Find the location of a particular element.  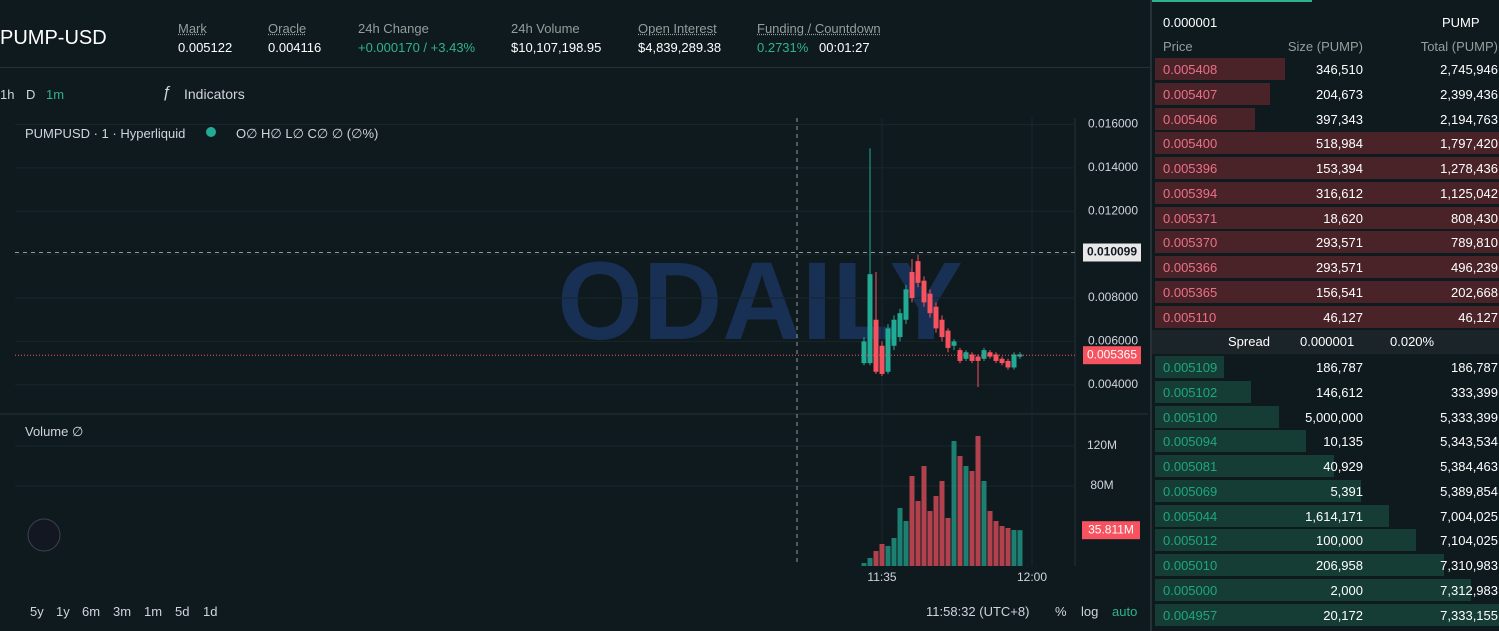

orderbook-cell: 0.005366 is located at coordinates (1190, 267).